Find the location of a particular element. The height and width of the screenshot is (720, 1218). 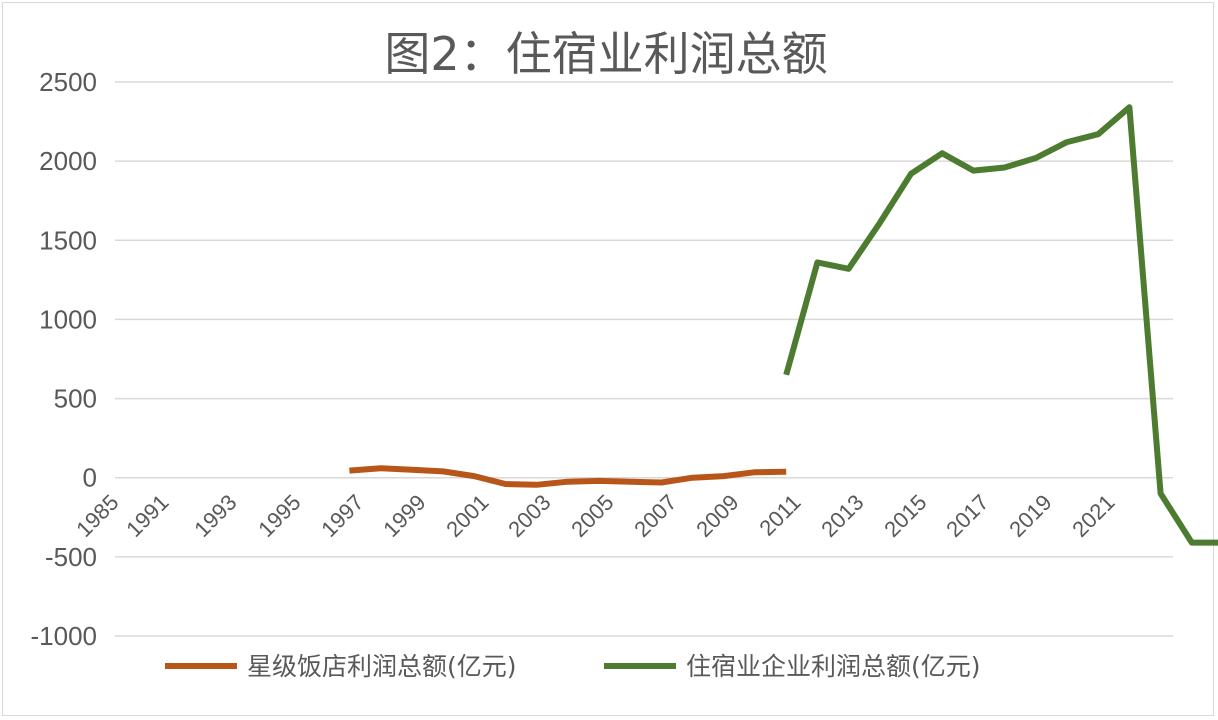

x-tick-label: 1997 is located at coordinates (342, 516).